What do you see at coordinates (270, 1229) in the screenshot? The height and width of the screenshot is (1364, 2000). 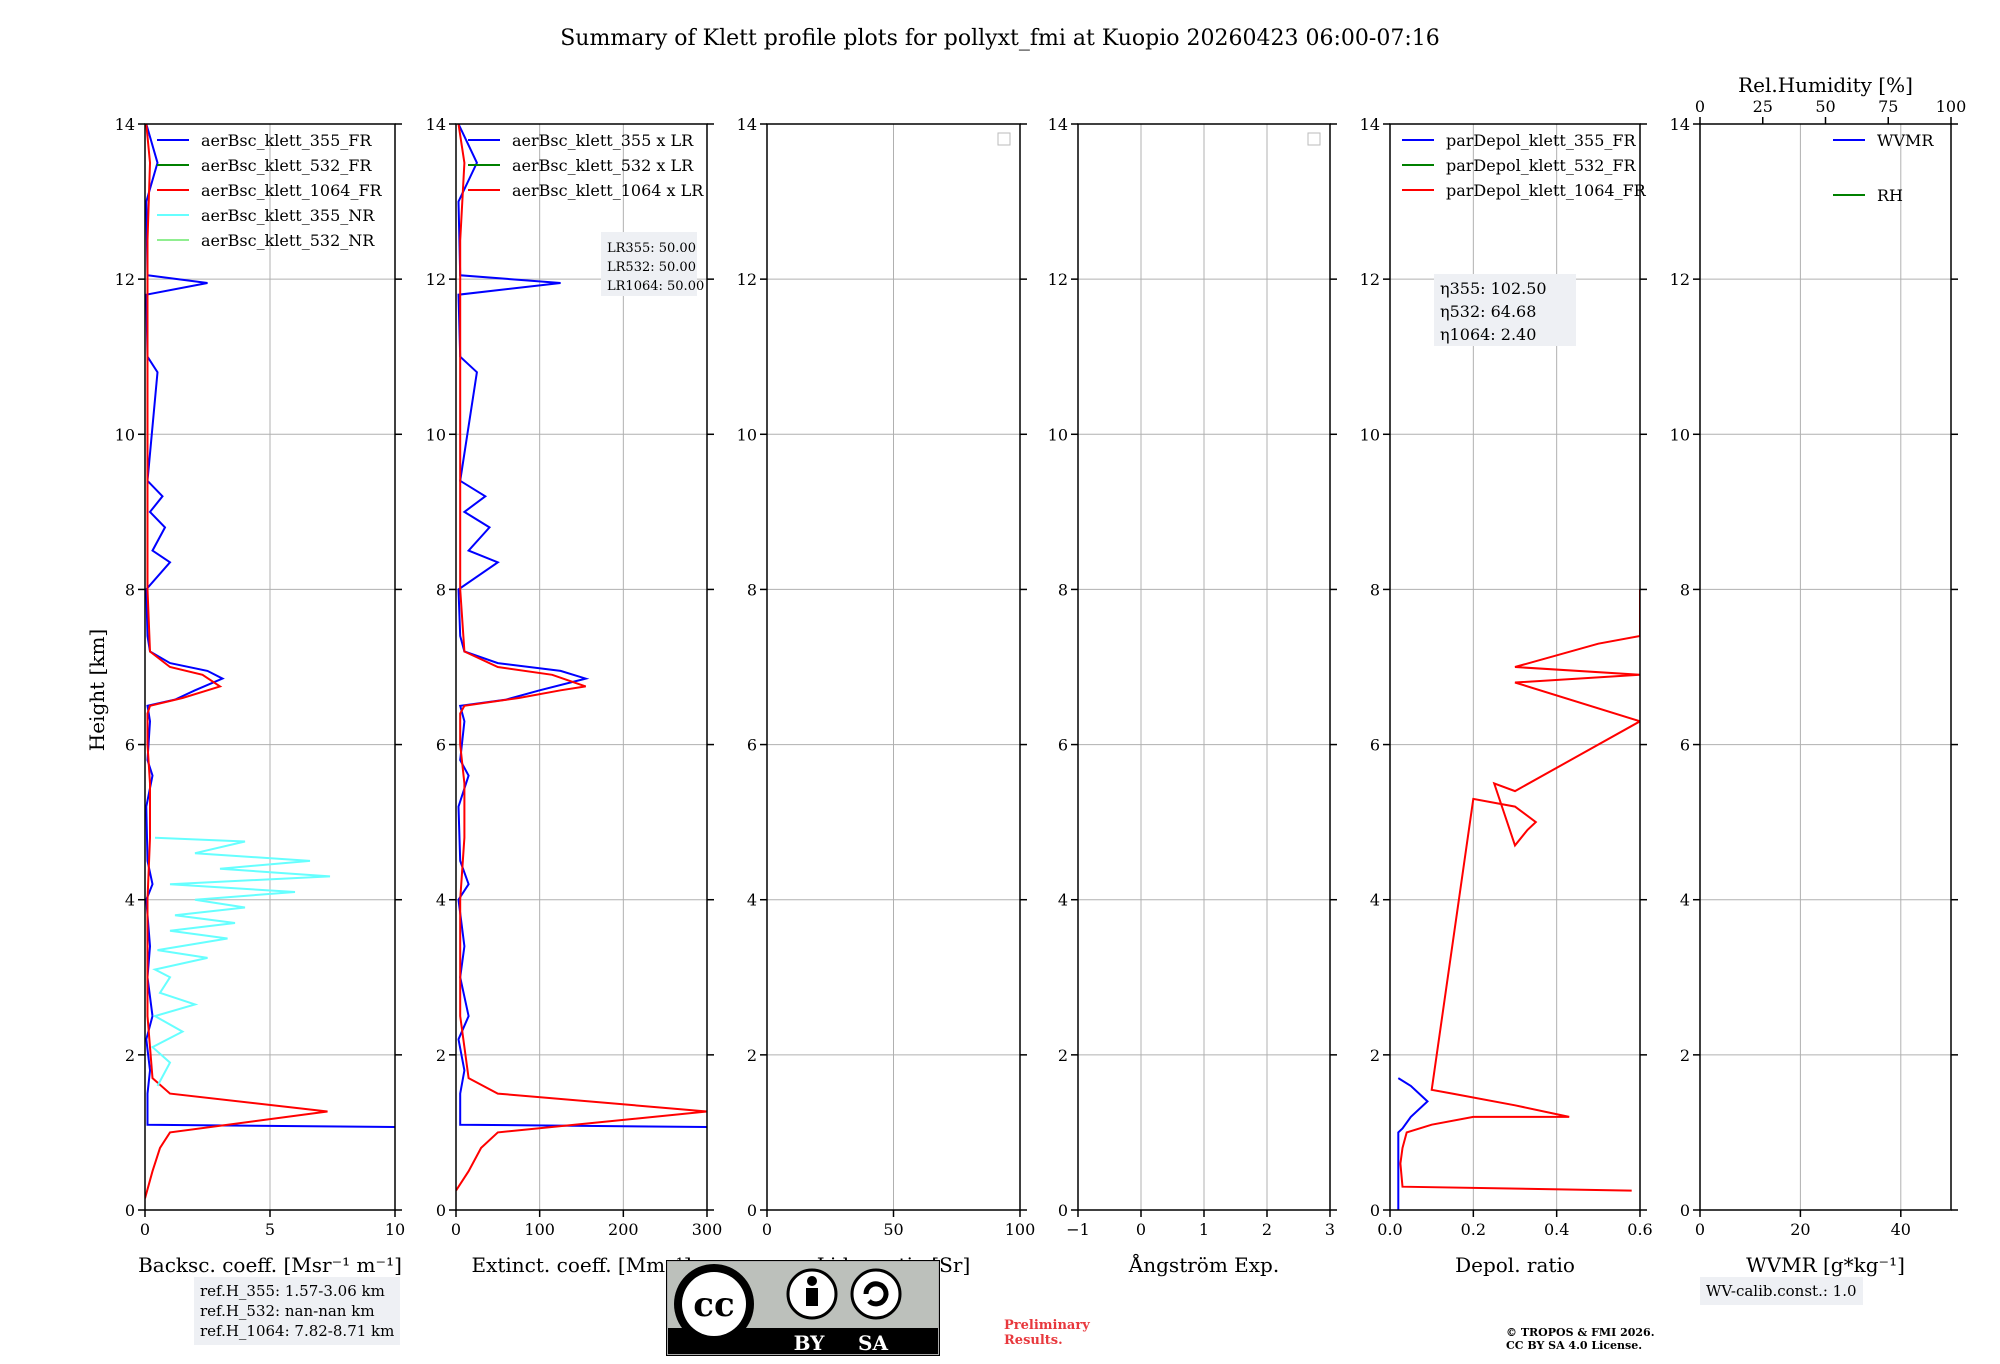 I see `xtick-label-bsc: 5` at bounding box center [270, 1229].